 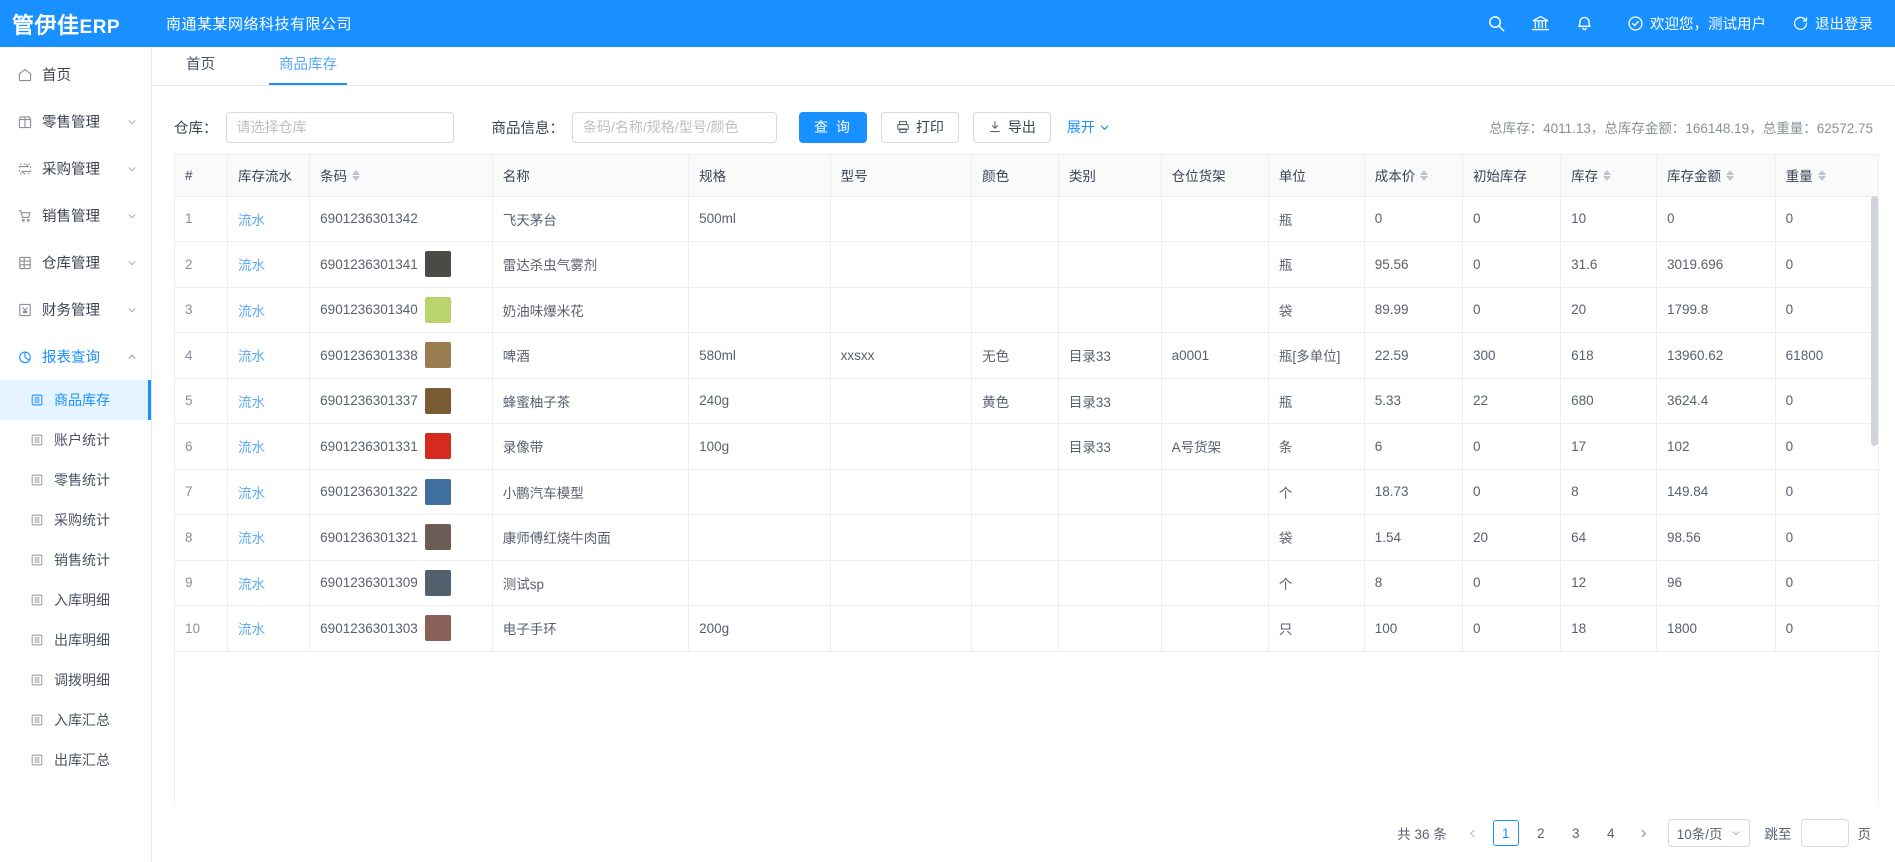 I want to click on chevron-down-icon, so click(x=132, y=169).